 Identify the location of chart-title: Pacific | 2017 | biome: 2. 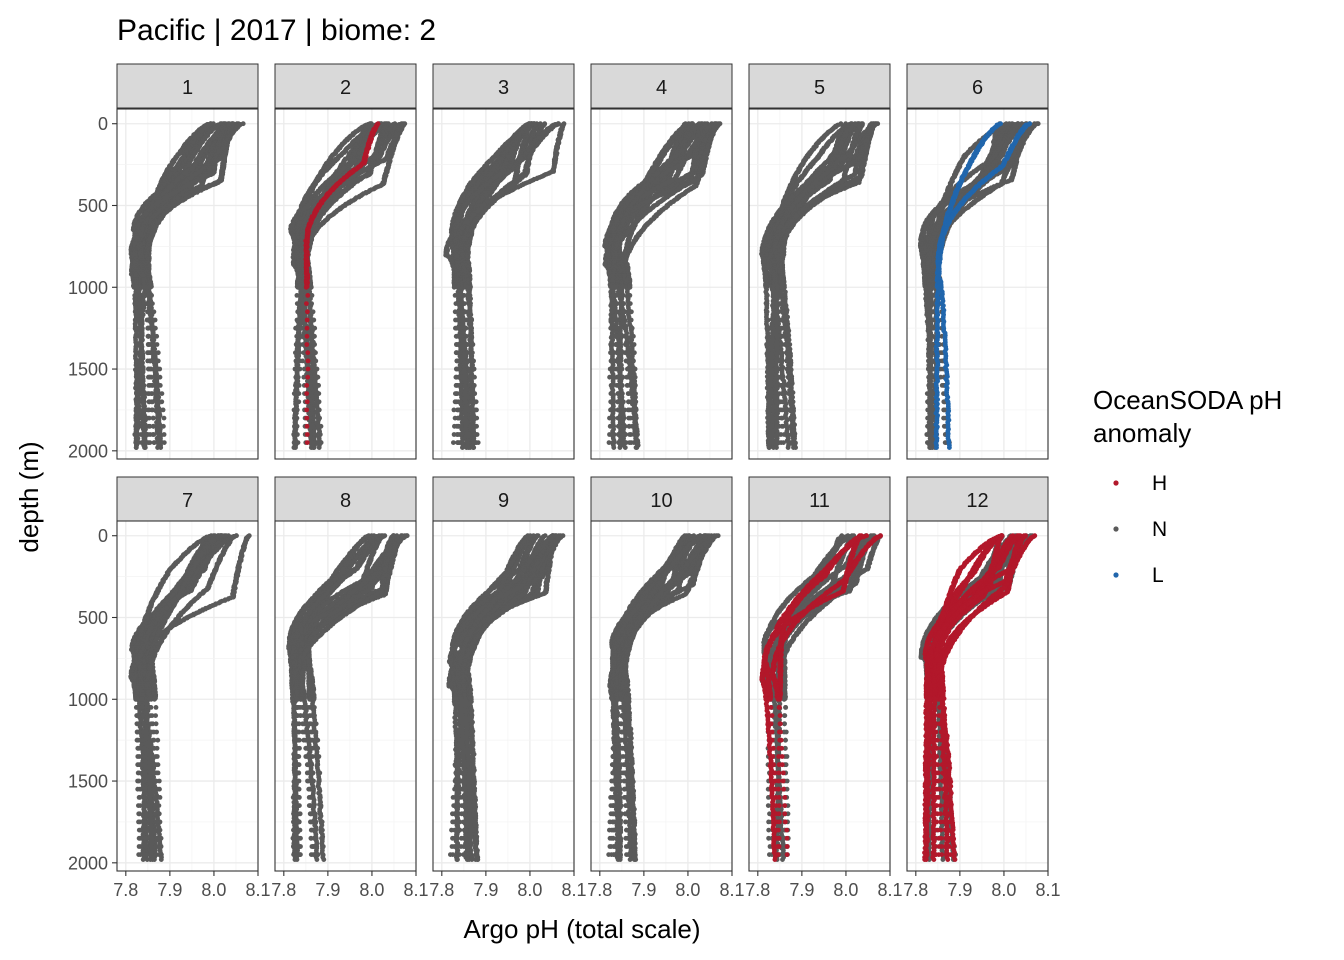
(276, 30).